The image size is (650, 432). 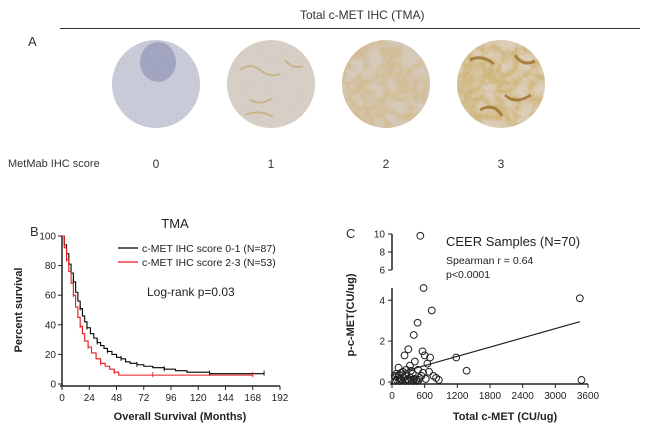 I want to click on survival-x-tick-label: 48, so click(x=117, y=398).